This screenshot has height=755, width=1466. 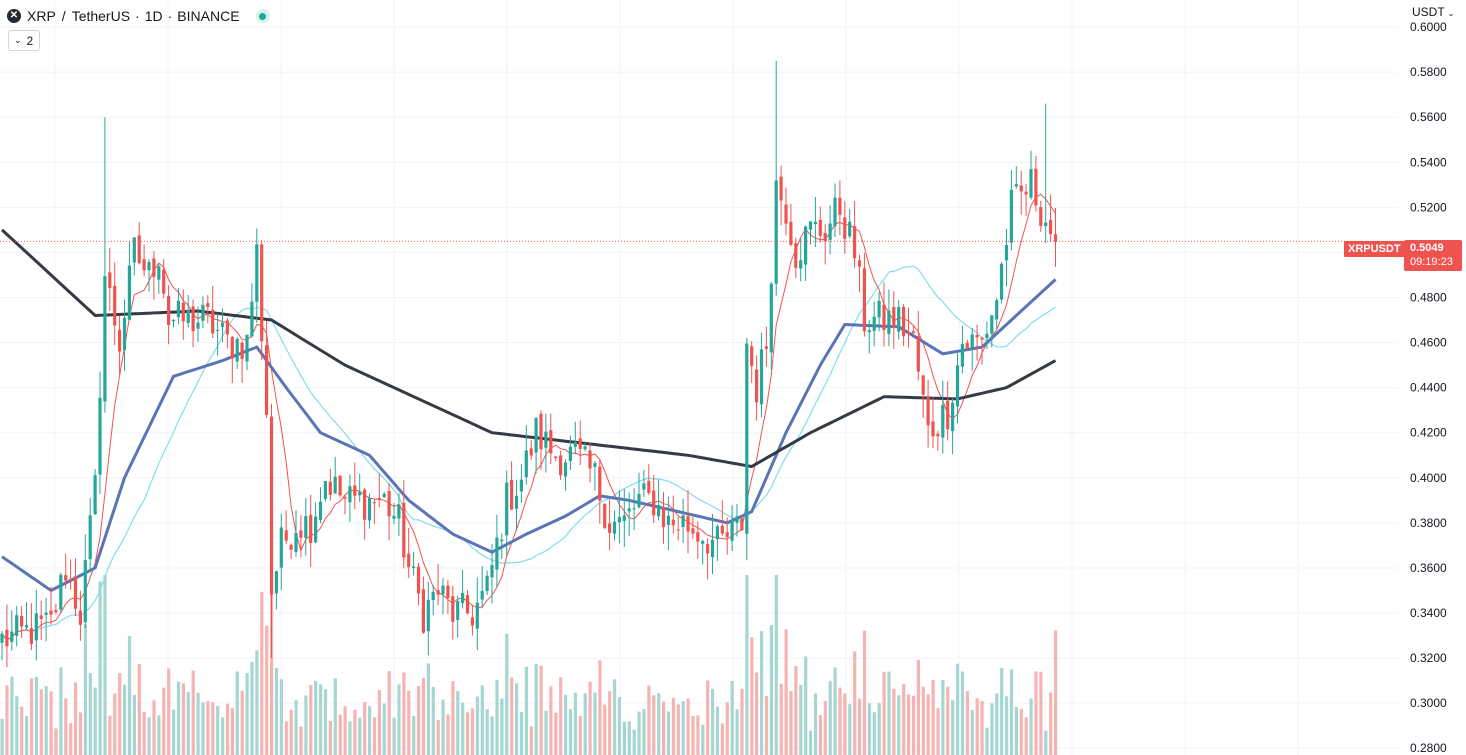 I want to click on market-status-icon, so click(x=262, y=16).